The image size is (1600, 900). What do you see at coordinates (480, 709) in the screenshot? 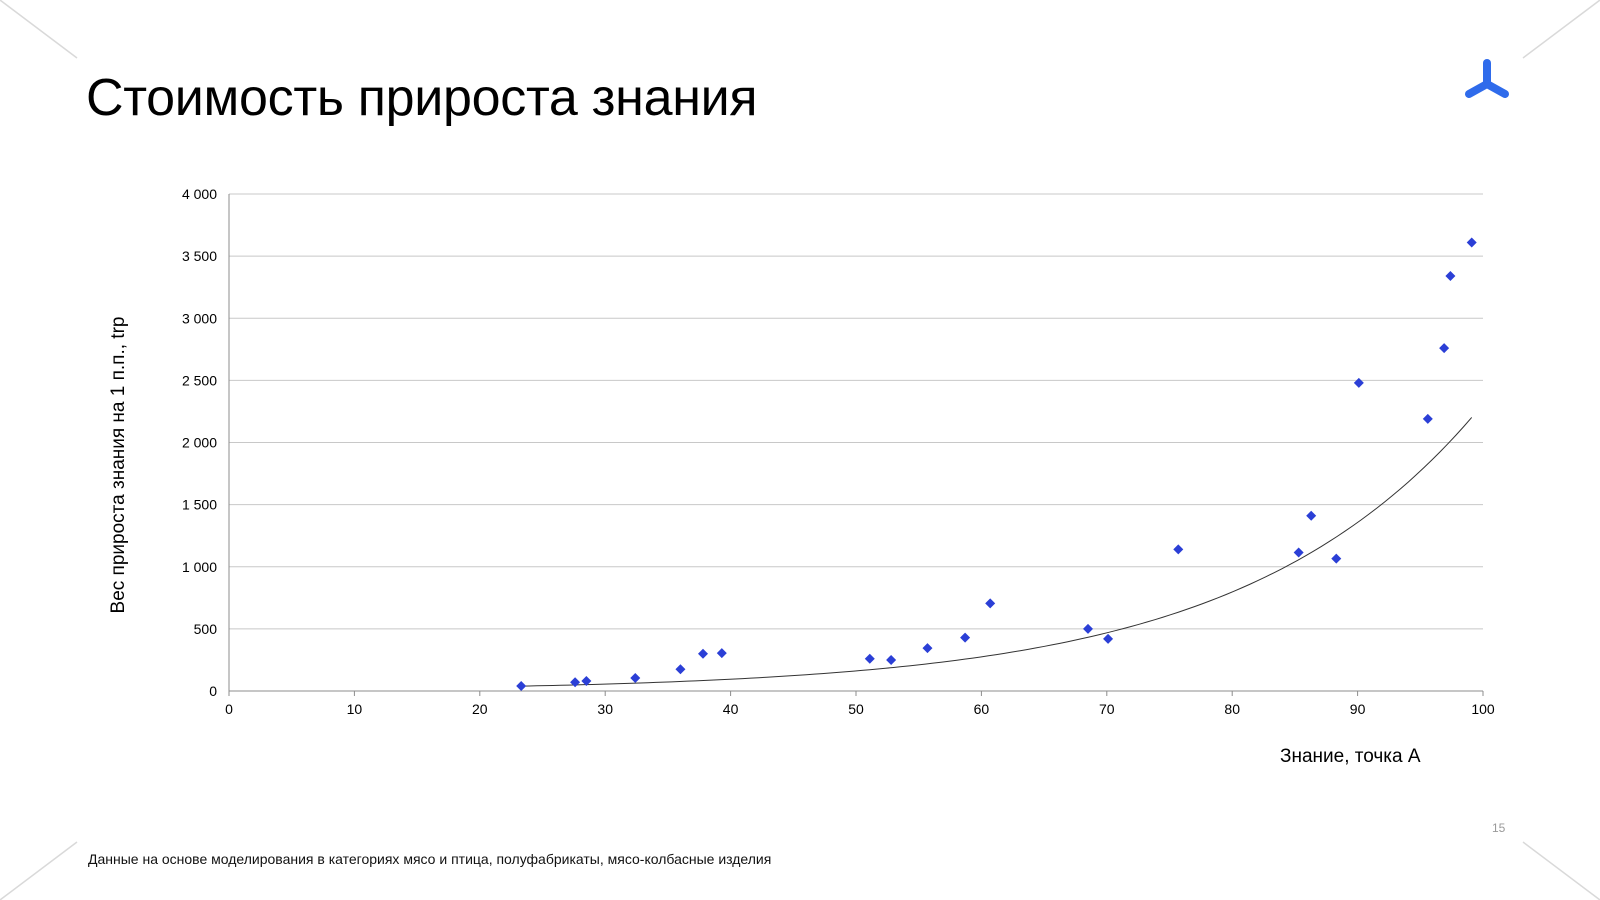
I see `x-tick-label: 20` at bounding box center [480, 709].